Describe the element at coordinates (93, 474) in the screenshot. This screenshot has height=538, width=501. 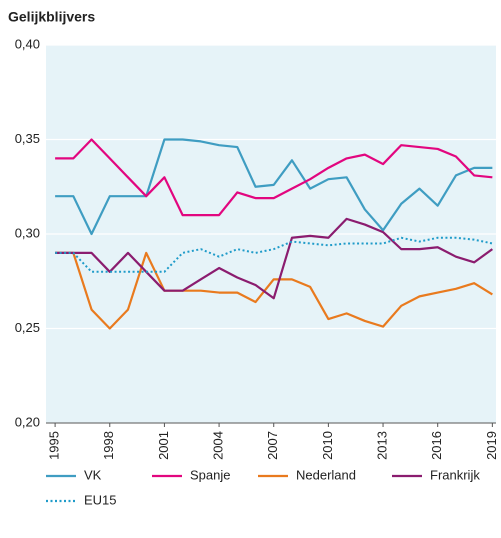
I see `legend-label: VK` at that location.